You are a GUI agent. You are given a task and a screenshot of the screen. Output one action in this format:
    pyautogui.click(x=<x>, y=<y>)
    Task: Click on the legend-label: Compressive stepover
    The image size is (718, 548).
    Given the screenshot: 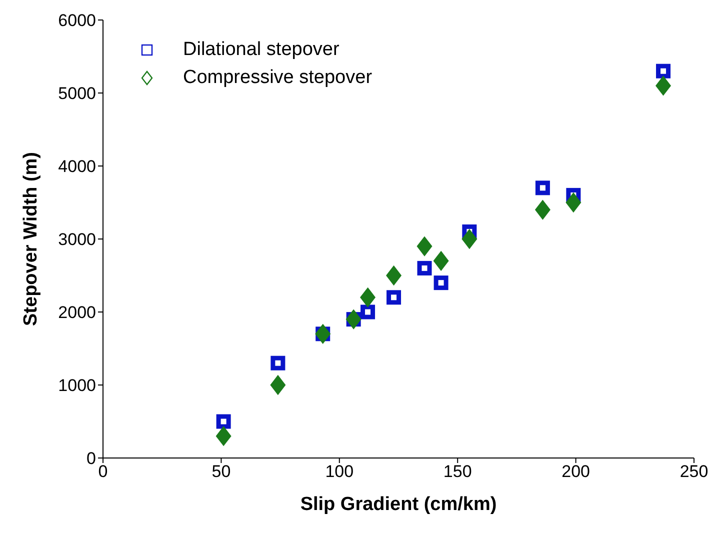 What is the action you would take?
    pyautogui.click(x=277, y=78)
    